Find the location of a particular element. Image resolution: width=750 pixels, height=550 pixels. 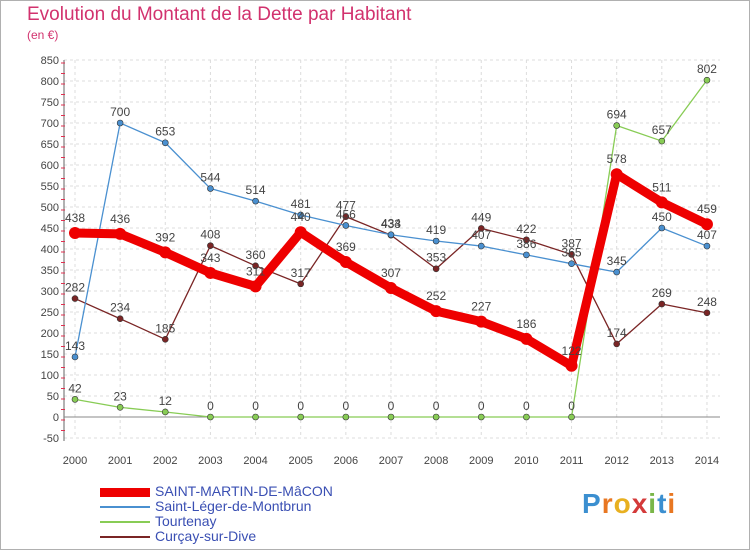

logo-letter: i is located at coordinates (672, 503).